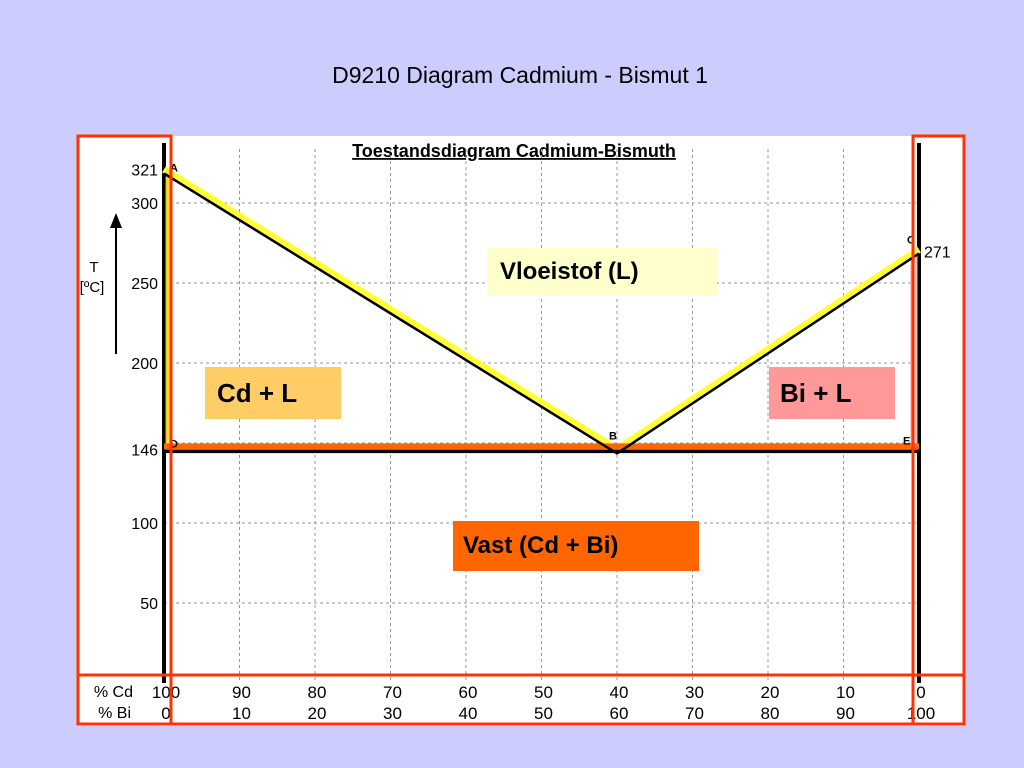  What do you see at coordinates (144, 364) in the screenshot?
I see `y-tick-label: 200` at bounding box center [144, 364].